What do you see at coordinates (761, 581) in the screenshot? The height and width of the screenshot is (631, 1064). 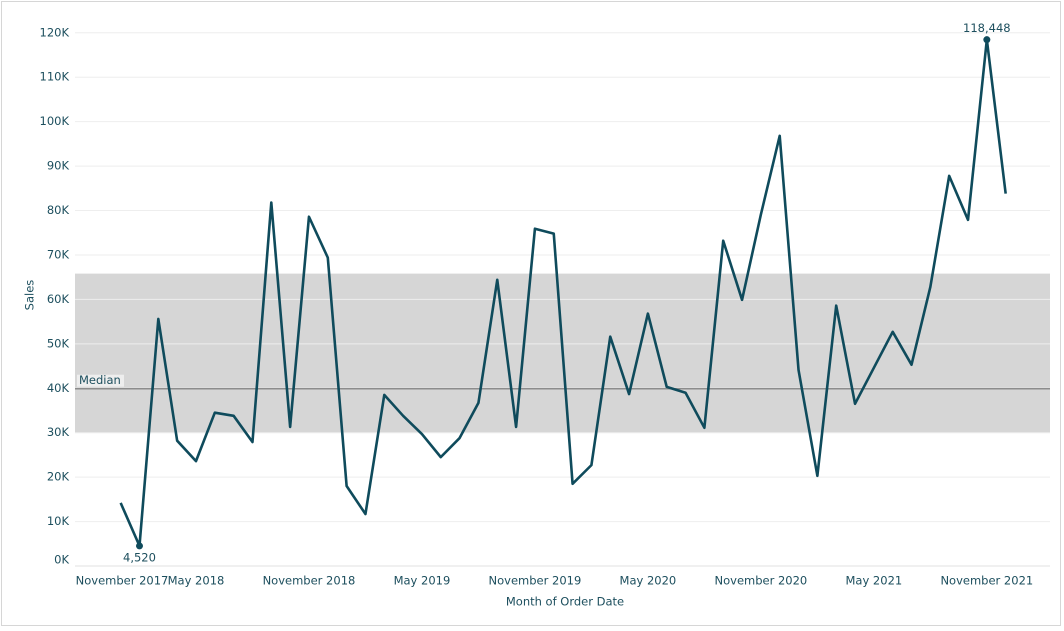 I see `x-tick-label: November 2020` at bounding box center [761, 581].